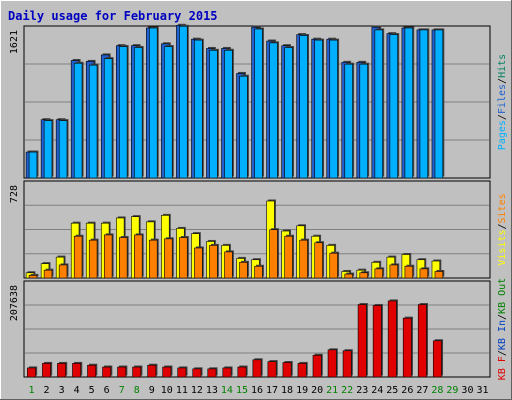 This screenshot has width=512, height=400. What do you see at coordinates (182, 390) in the screenshot?
I see `x-tick-label: 11` at bounding box center [182, 390].